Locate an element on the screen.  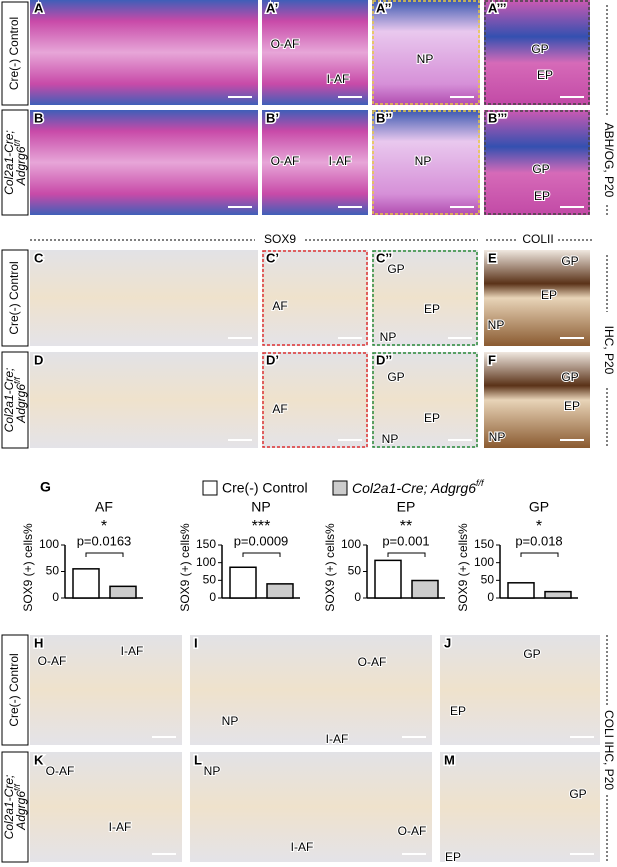
panel-letter: D’’ is located at coordinates (384, 359).